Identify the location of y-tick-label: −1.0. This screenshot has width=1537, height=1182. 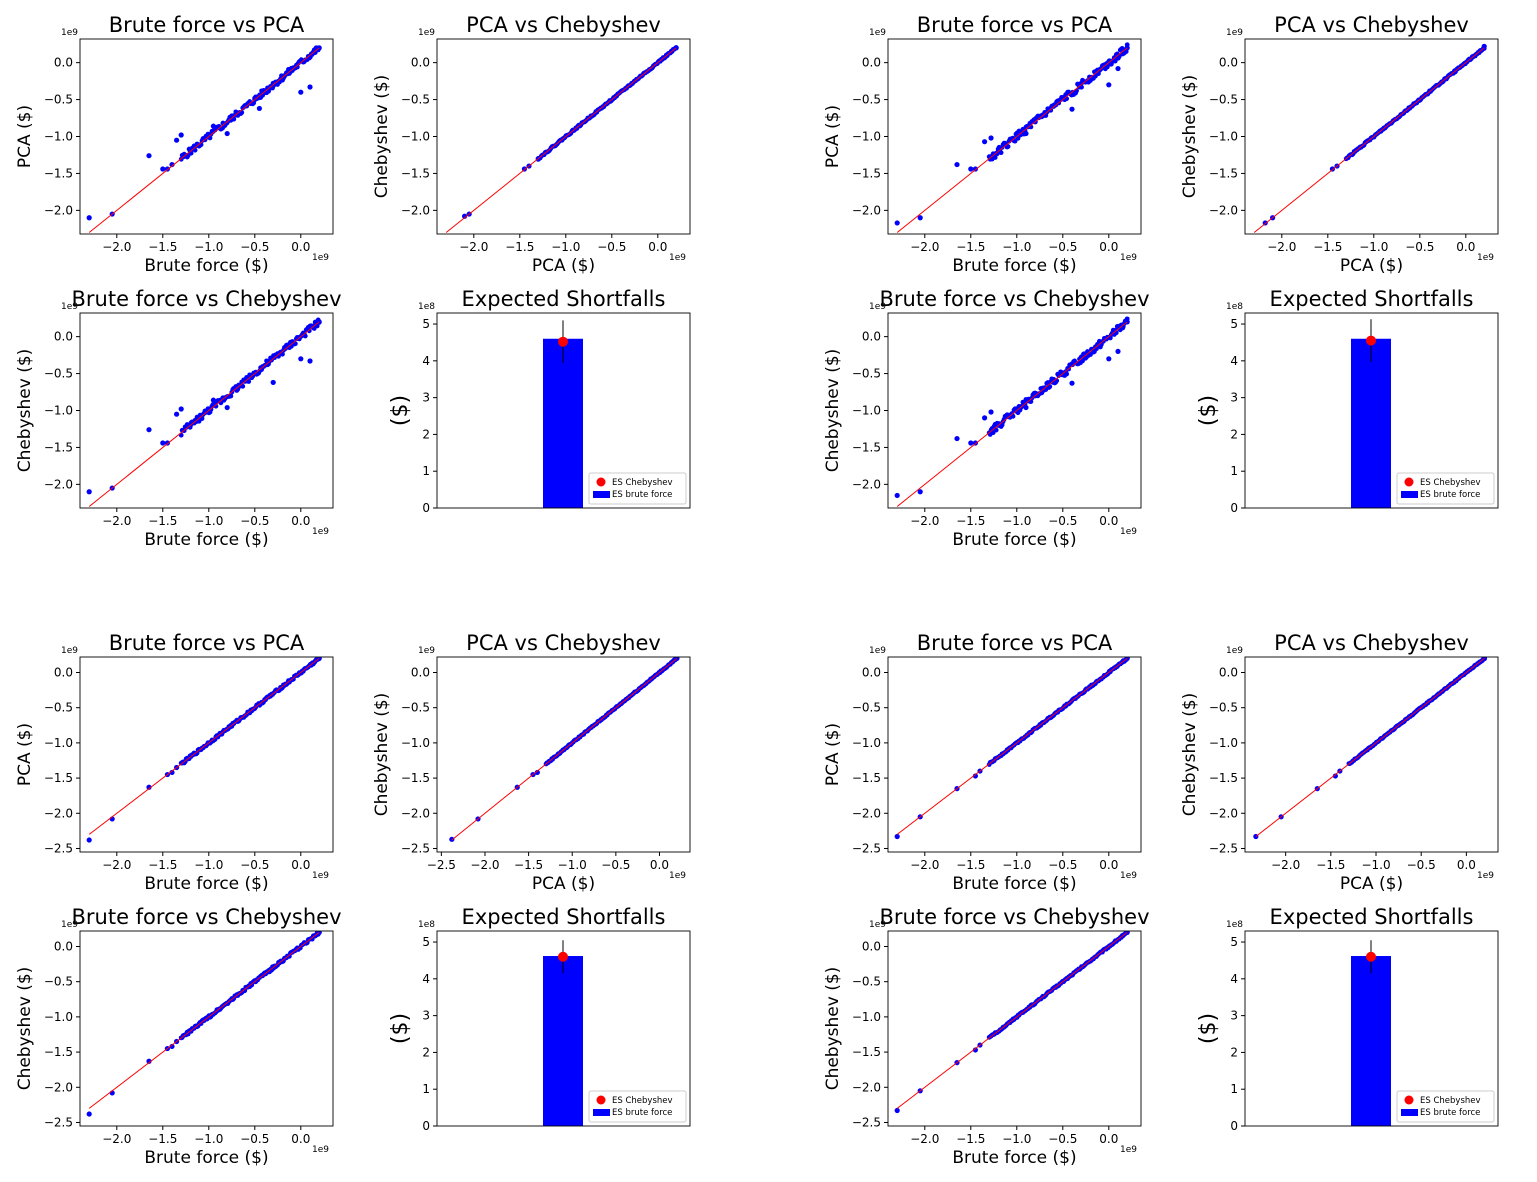
(866, 1017).